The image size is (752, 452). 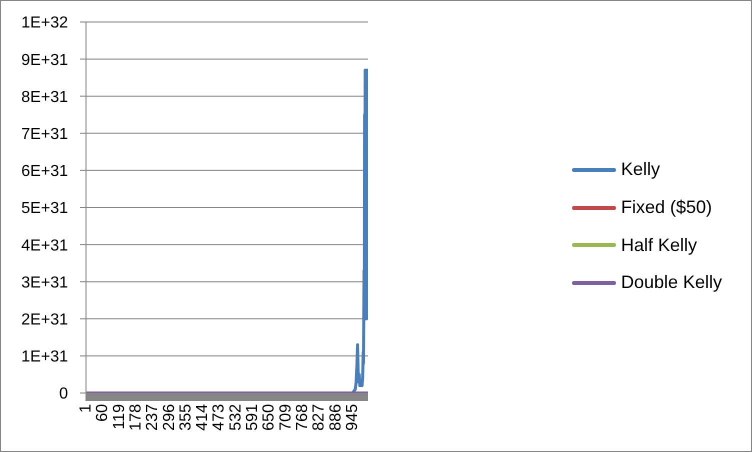 I want to click on y-tick-label: 6E+31, so click(x=44, y=171).